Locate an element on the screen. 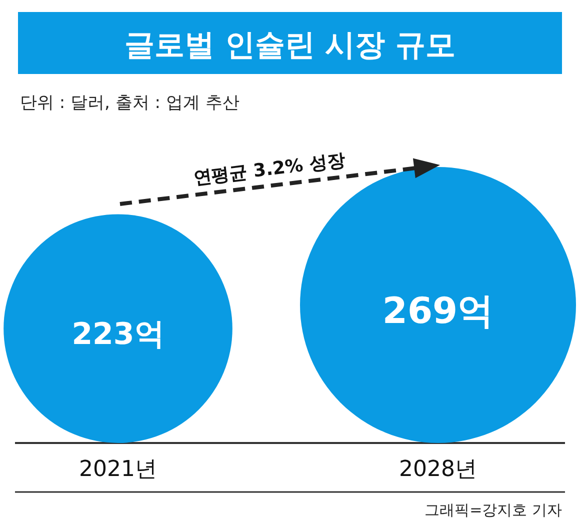  category-label: 2021년 is located at coordinates (118, 469).